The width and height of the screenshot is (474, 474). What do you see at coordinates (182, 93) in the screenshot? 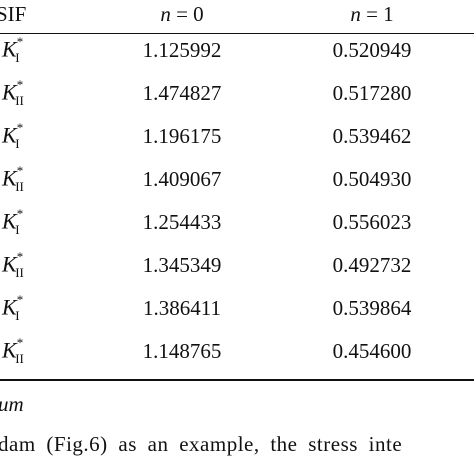
I see `value-cell: 1.474827` at bounding box center [182, 93].